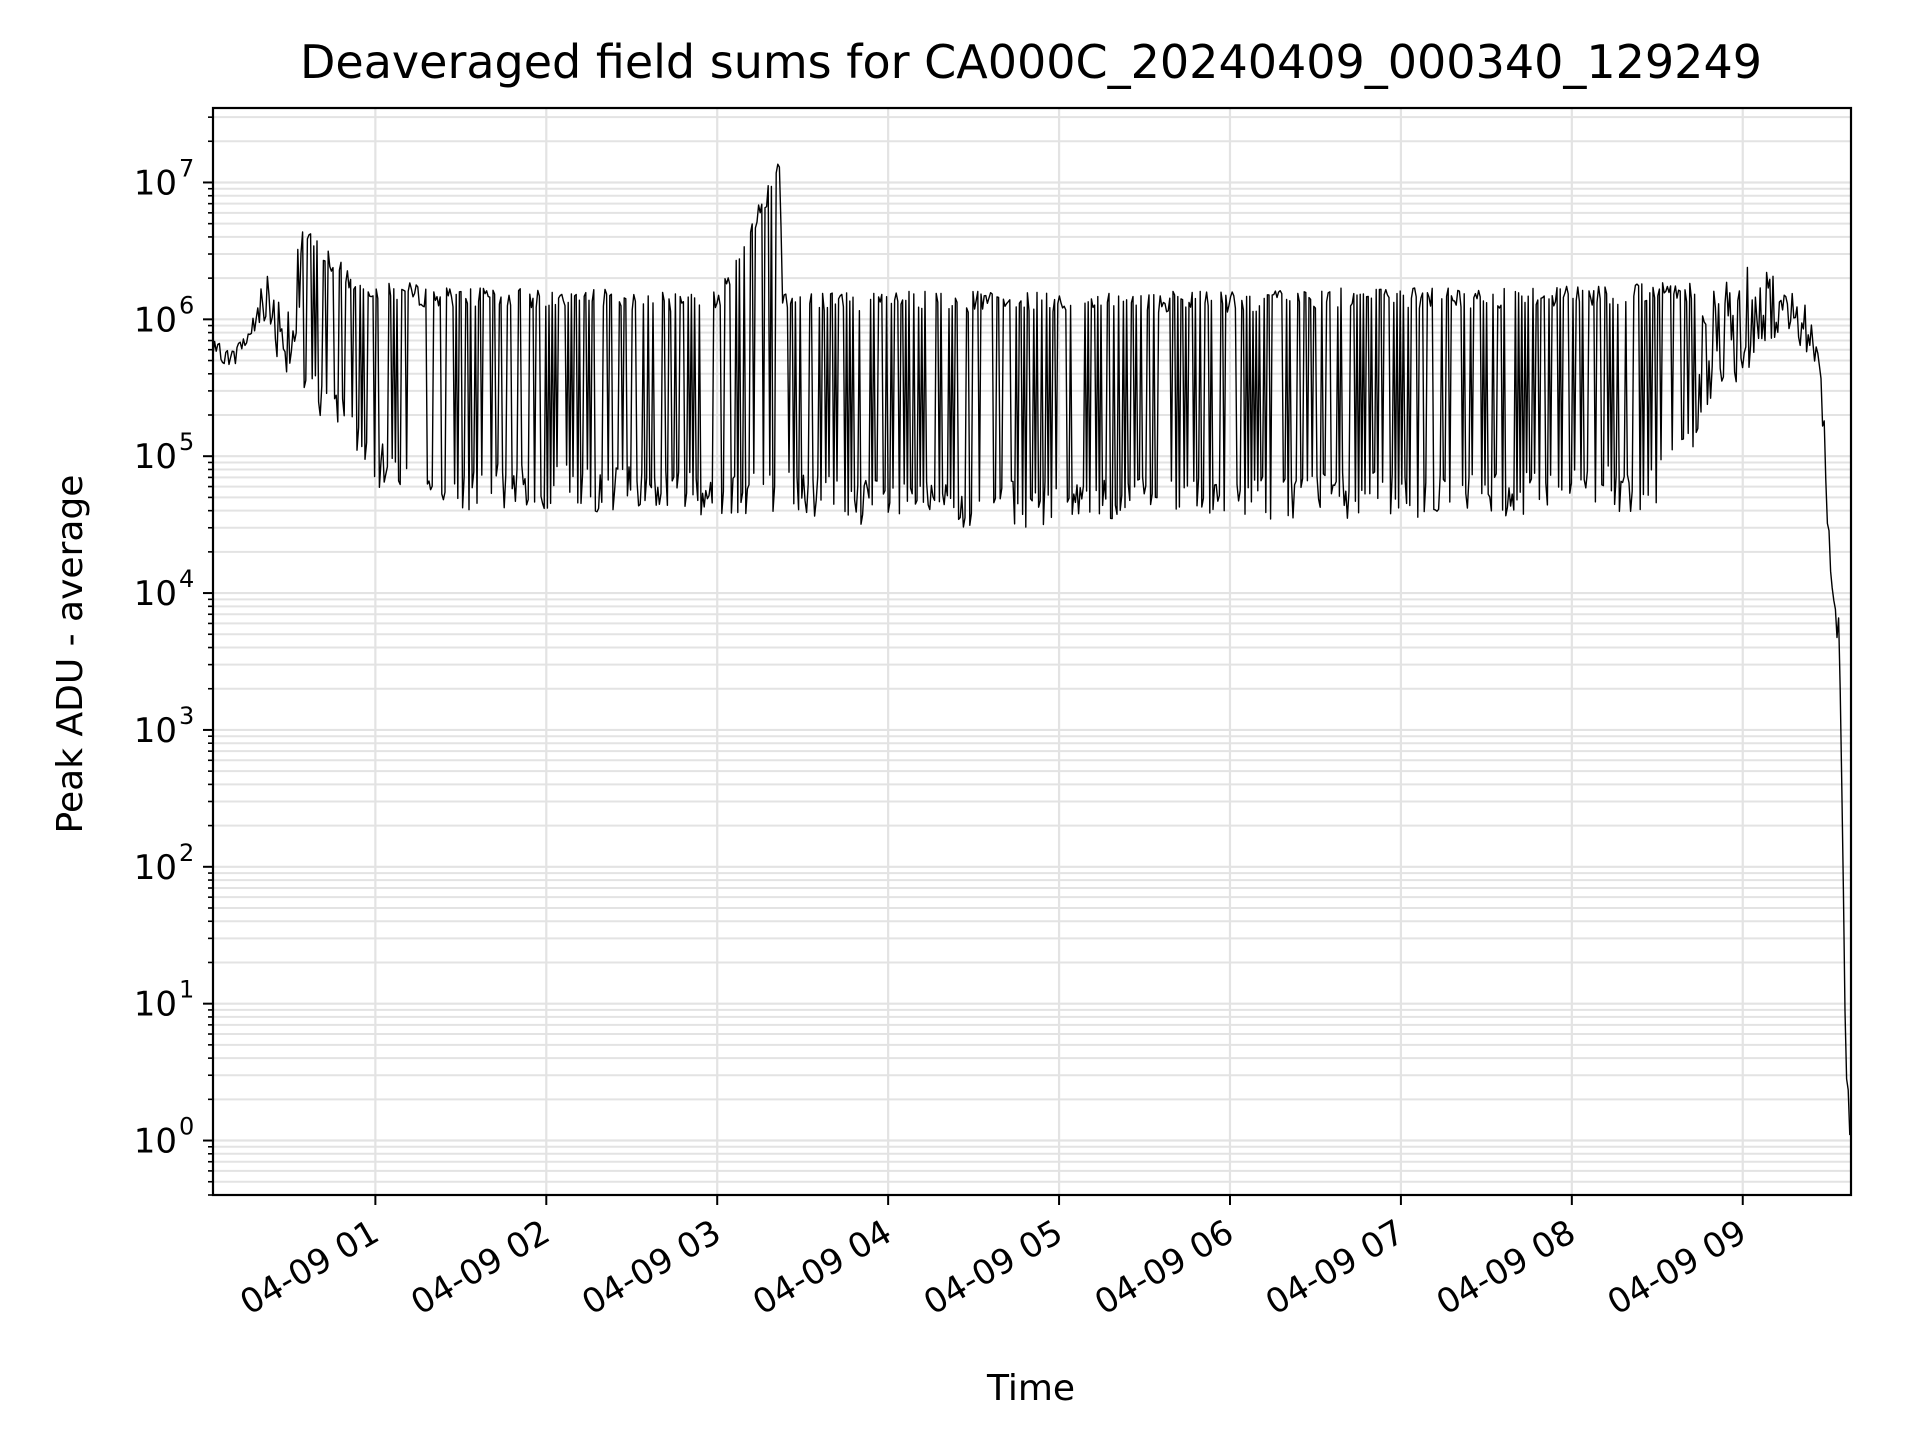 The width and height of the screenshot is (1920, 1440). Describe the element at coordinates (186, 990) in the screenshot. I see `y-tick-exponent: 1` at that location.